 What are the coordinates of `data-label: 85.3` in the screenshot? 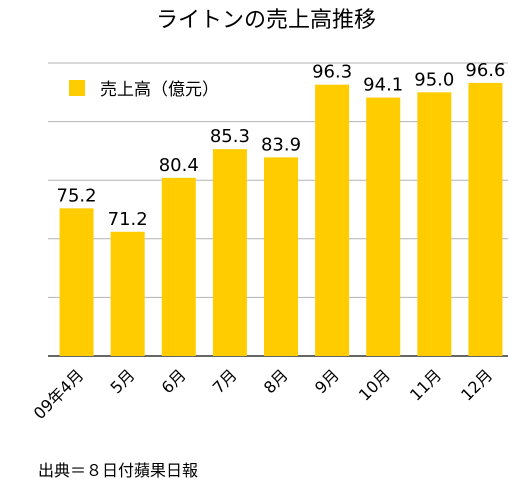 It's located at (230, 136).